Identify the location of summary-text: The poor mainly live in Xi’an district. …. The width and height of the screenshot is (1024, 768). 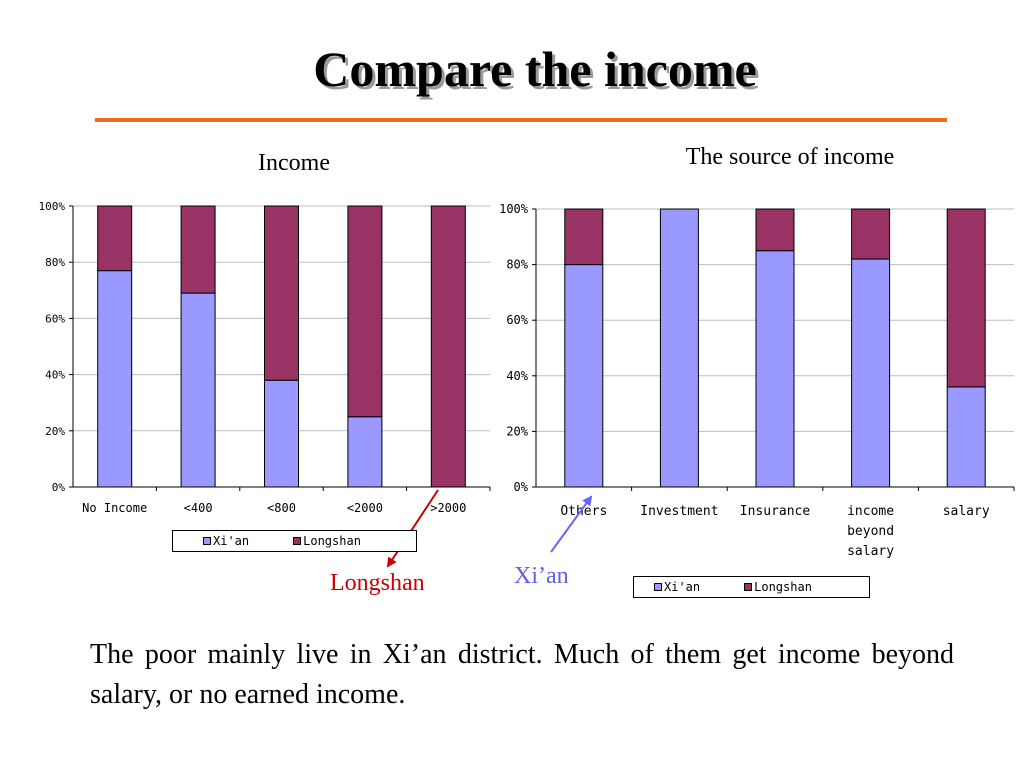
(522, 674).